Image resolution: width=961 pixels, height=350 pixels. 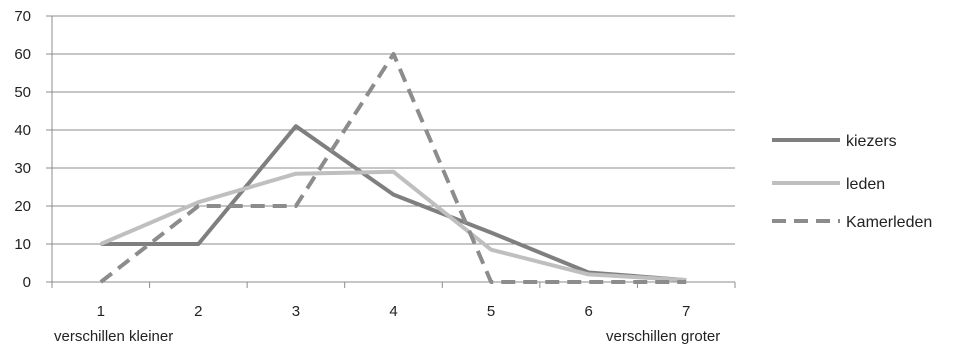 What do you see at coordinates (113, 336) in the screenshot?
I see `axis-note-left: verschillen kleiner` at bounding box center [113, 336].